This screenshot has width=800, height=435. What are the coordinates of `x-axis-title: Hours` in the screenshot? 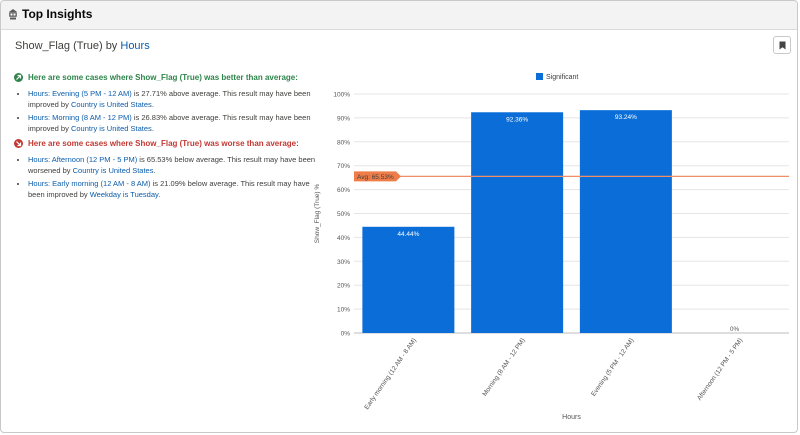 It's located at (571, 417).